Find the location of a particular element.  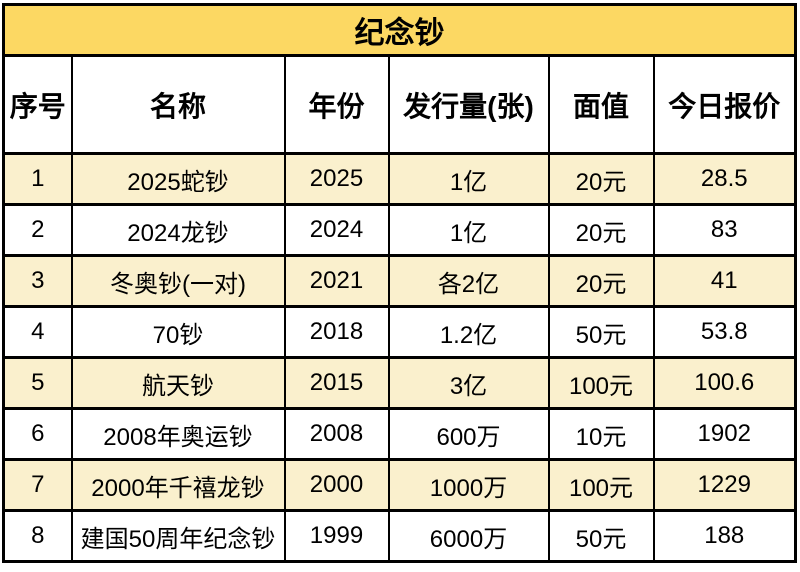

cell-year: 2000 is located at coordinates (336, 485).